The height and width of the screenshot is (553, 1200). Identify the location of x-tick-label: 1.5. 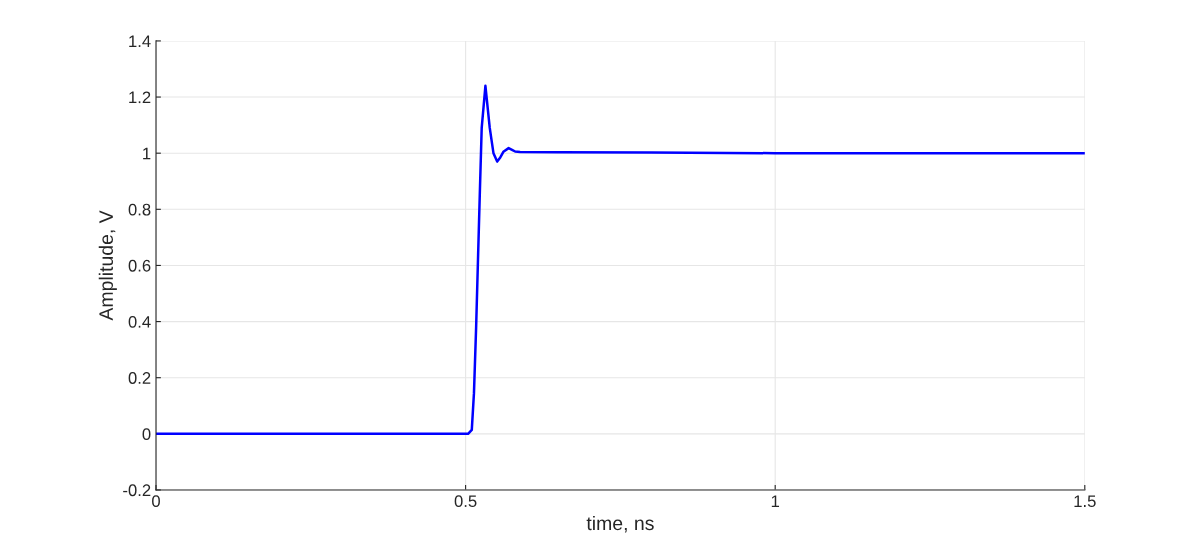
(1085, 501).